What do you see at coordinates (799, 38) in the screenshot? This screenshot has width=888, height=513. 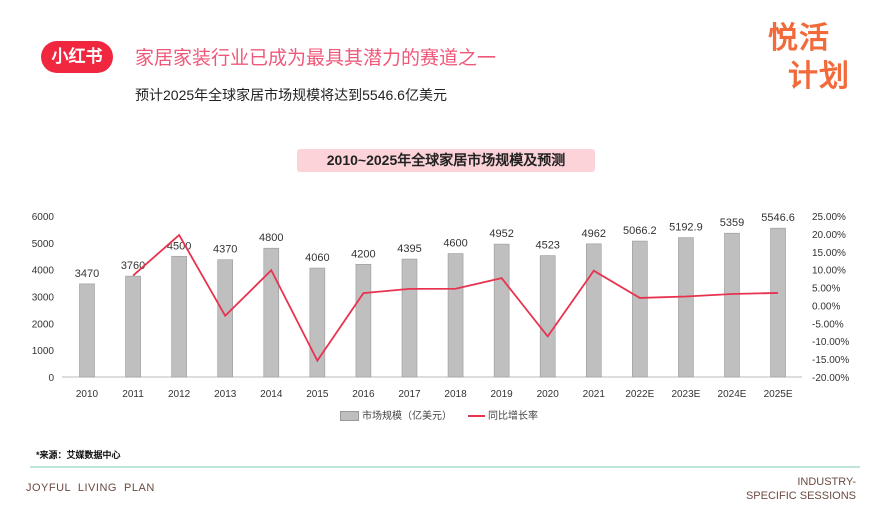 I see `brand-line1: 悦活` at bounding box center [799, 38].